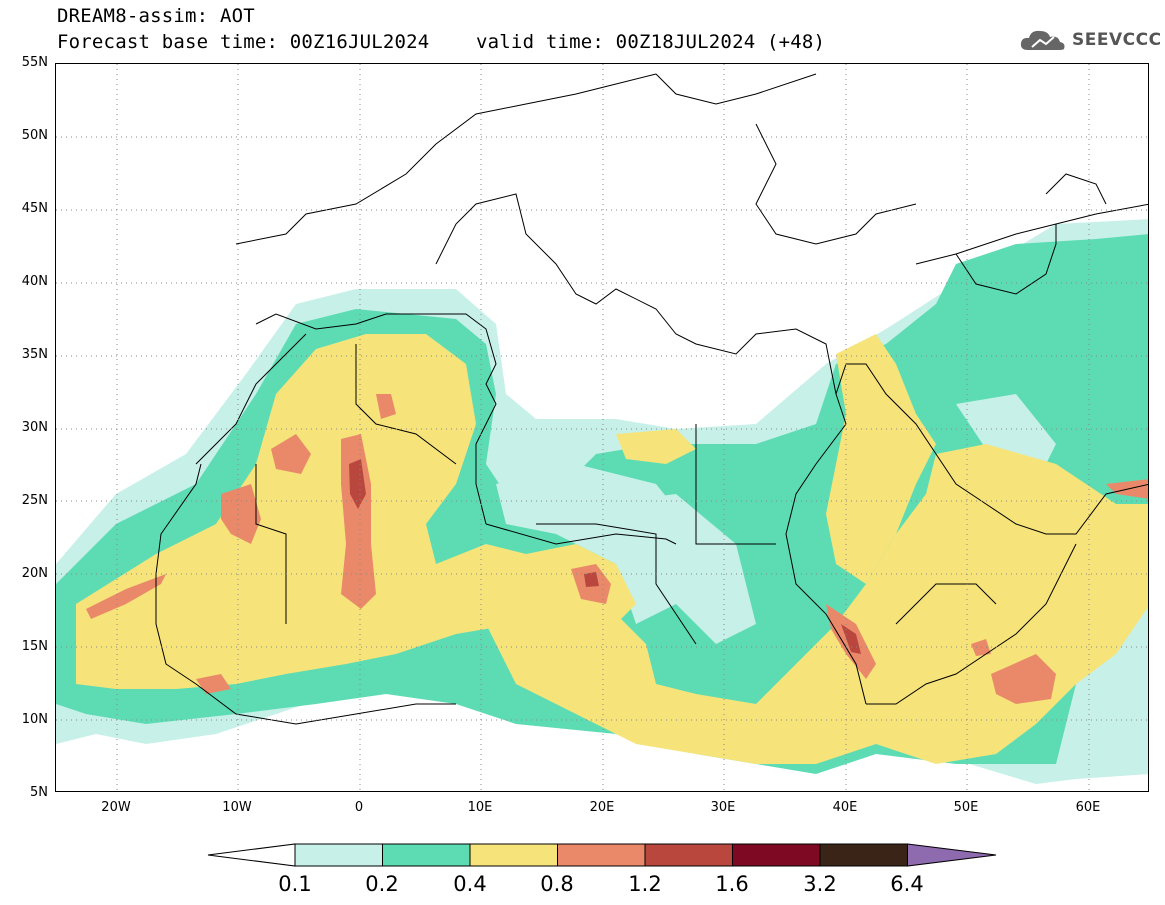  Describe the element at coordinates (651, 42) in the screenshot. I see `valid-time: valid time: 00Z18JUL2024 (+48)` at that location.